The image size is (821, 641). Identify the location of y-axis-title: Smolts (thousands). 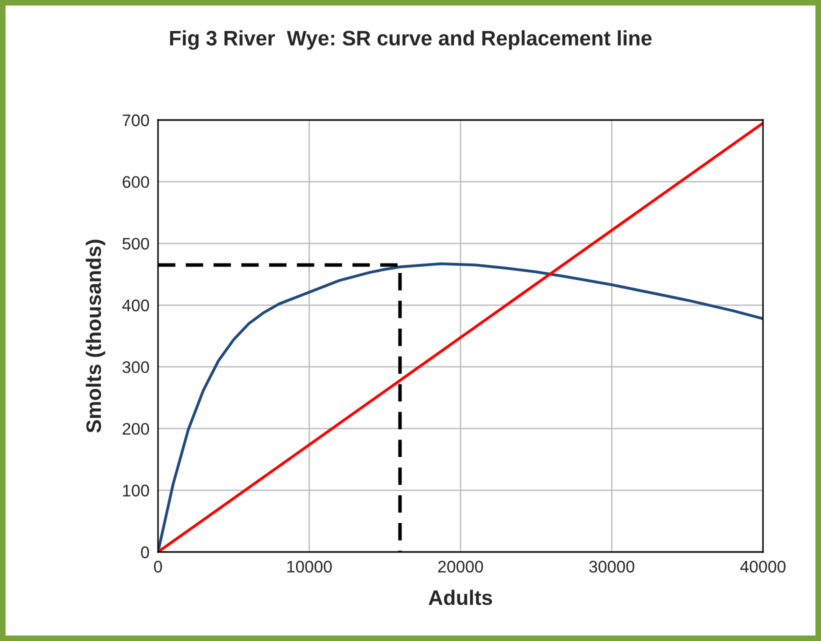
(96, 336).